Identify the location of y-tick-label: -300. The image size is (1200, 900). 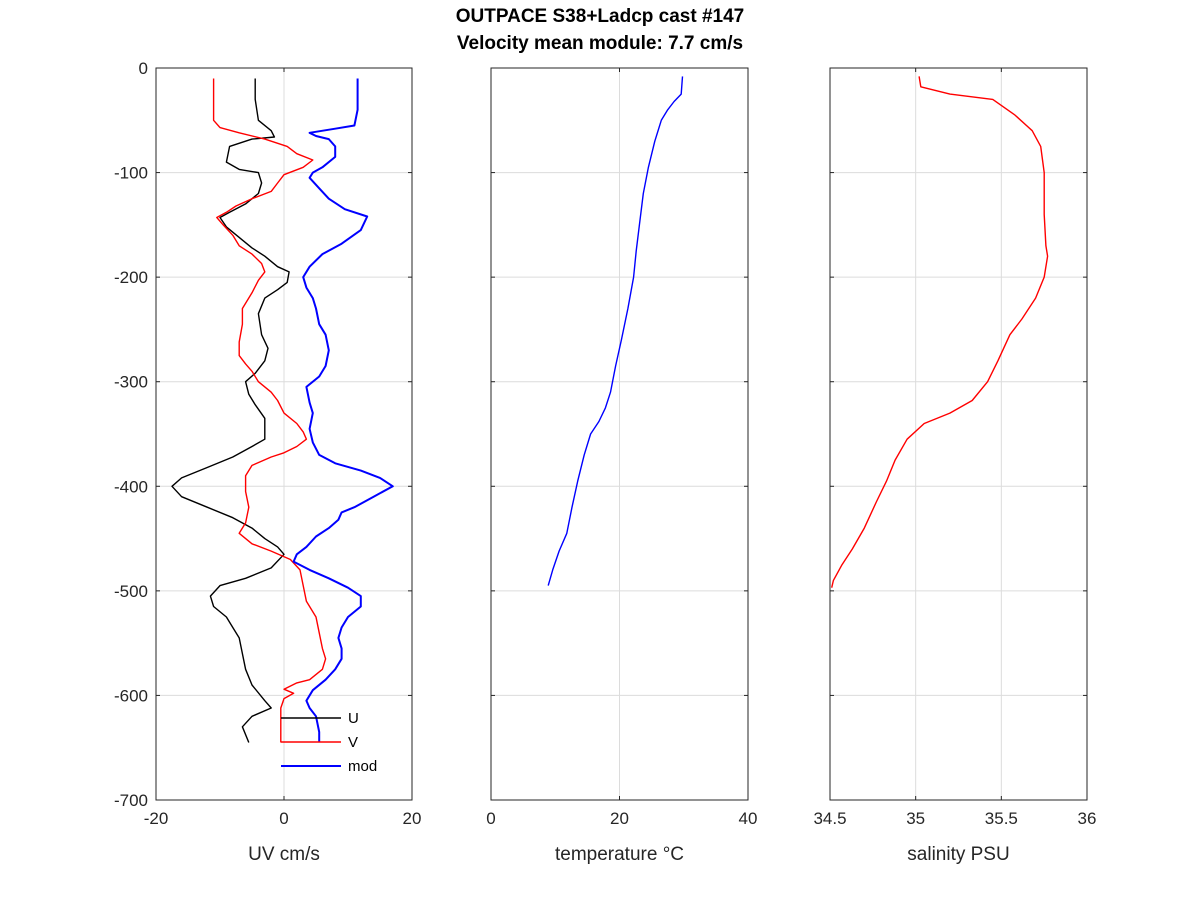
(131, 382).